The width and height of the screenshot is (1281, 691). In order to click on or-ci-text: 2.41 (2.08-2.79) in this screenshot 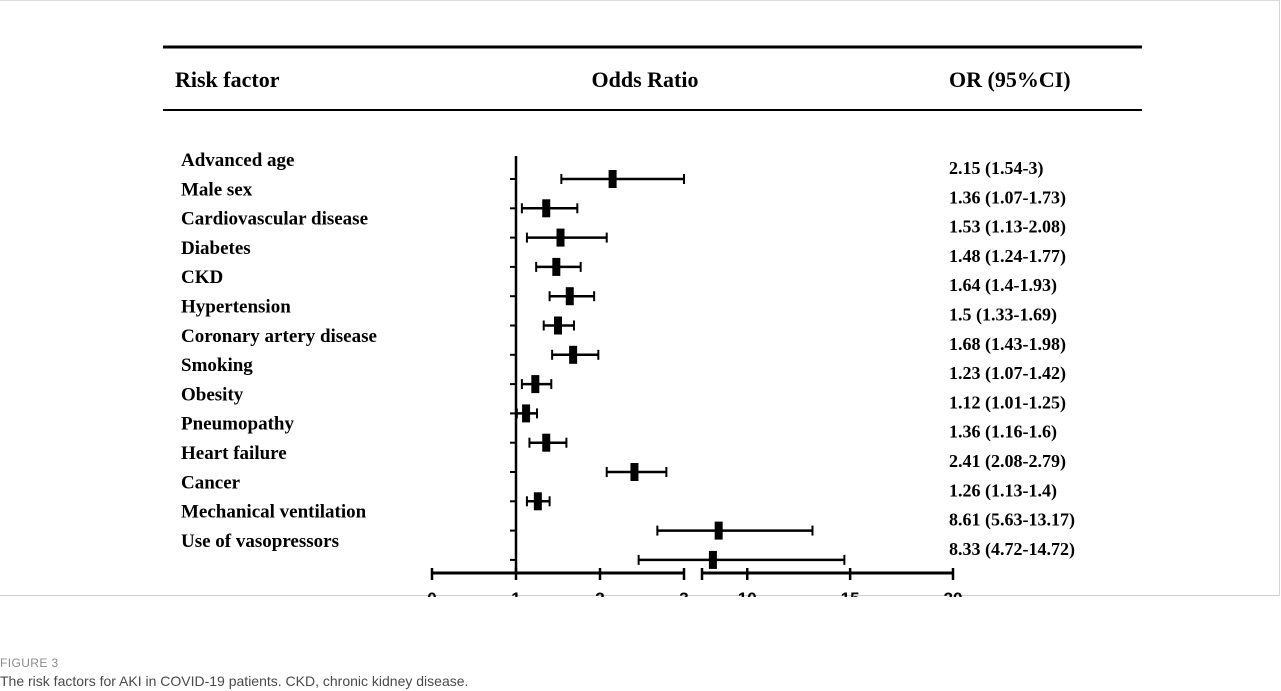, I will do `click(1007, 461)`.